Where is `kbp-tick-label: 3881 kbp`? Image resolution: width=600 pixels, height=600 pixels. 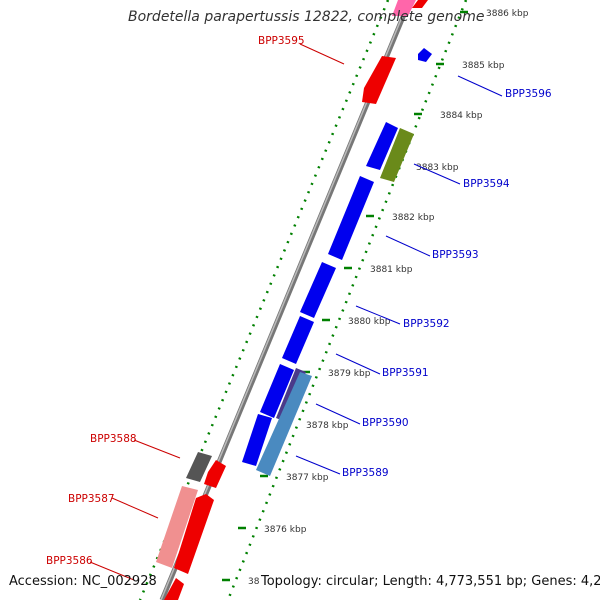
kbp-tick-label: 3881 kbp is located at coordinates (391, 270).